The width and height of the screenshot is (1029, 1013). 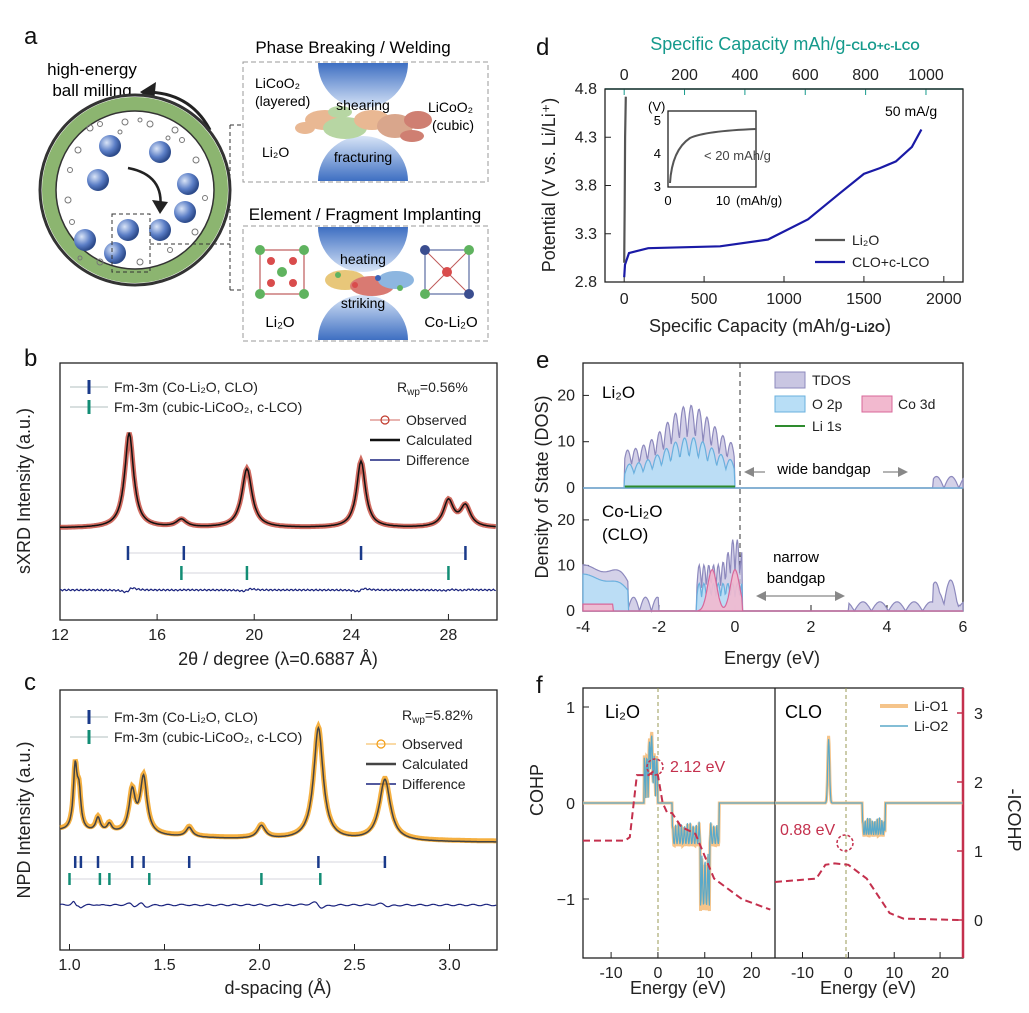 What do you see at coordinates (677, 840) in the screenshot?
I see `f-left-icohp` at bounding box center [677, 840].